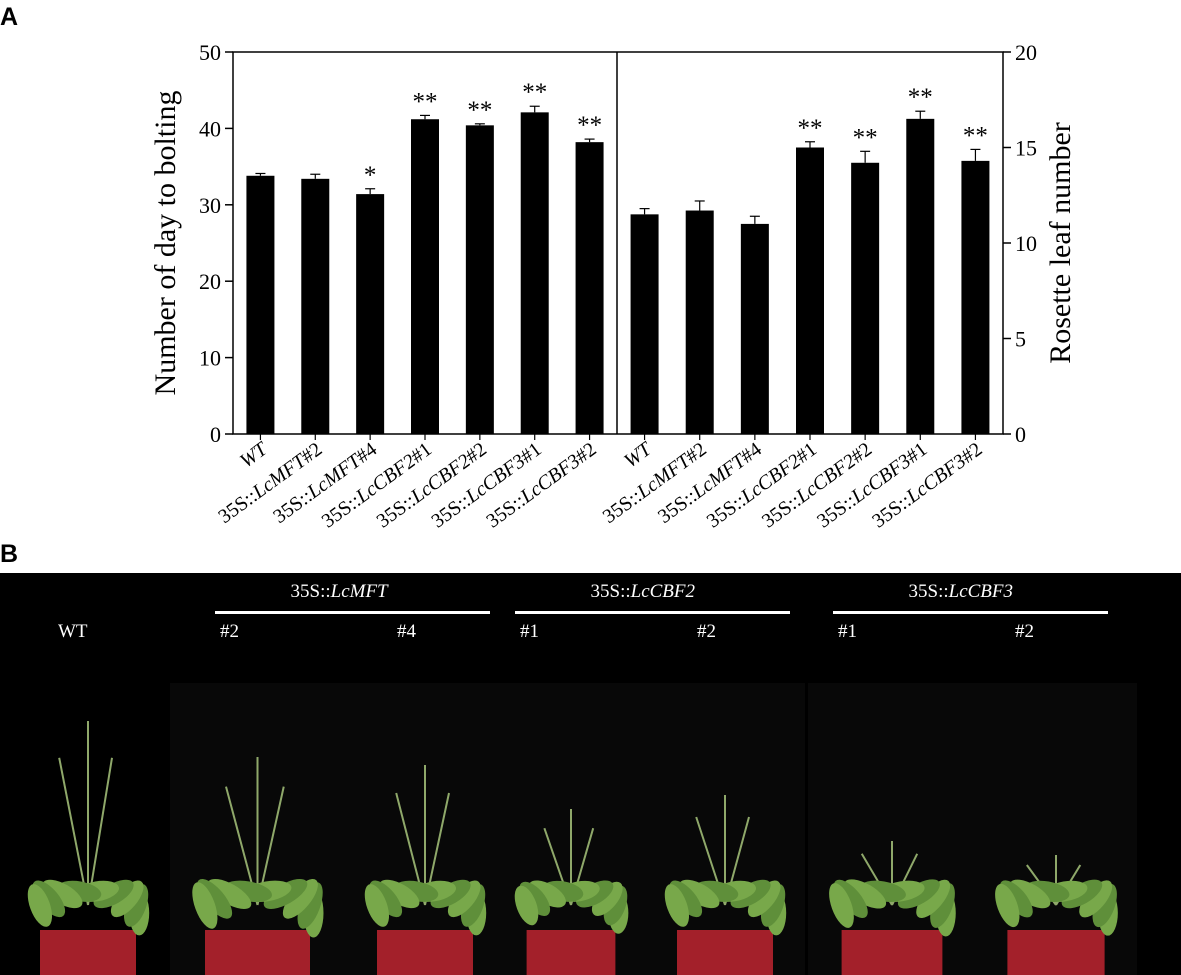 This screenshot has width=1181, height=975. What do you see at coordinates (210, 128) in the screenshot?
I see `left-tick-label: 40` at bounding box center [210, 128].